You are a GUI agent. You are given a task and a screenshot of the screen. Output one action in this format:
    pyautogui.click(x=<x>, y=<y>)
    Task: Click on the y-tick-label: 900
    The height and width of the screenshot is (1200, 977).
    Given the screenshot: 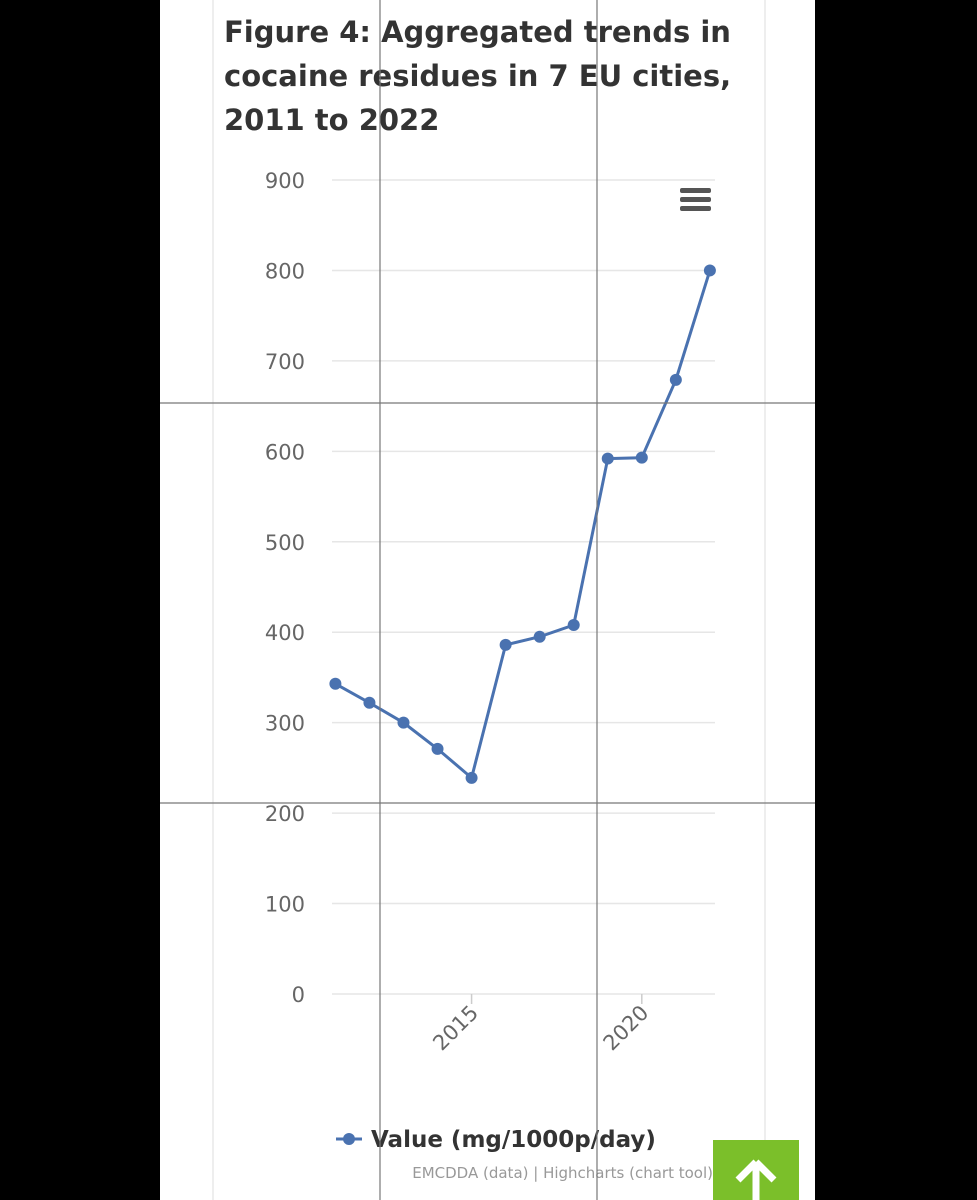 What is the action you would take?
    pyautogui.click(x=285, y=181)
    